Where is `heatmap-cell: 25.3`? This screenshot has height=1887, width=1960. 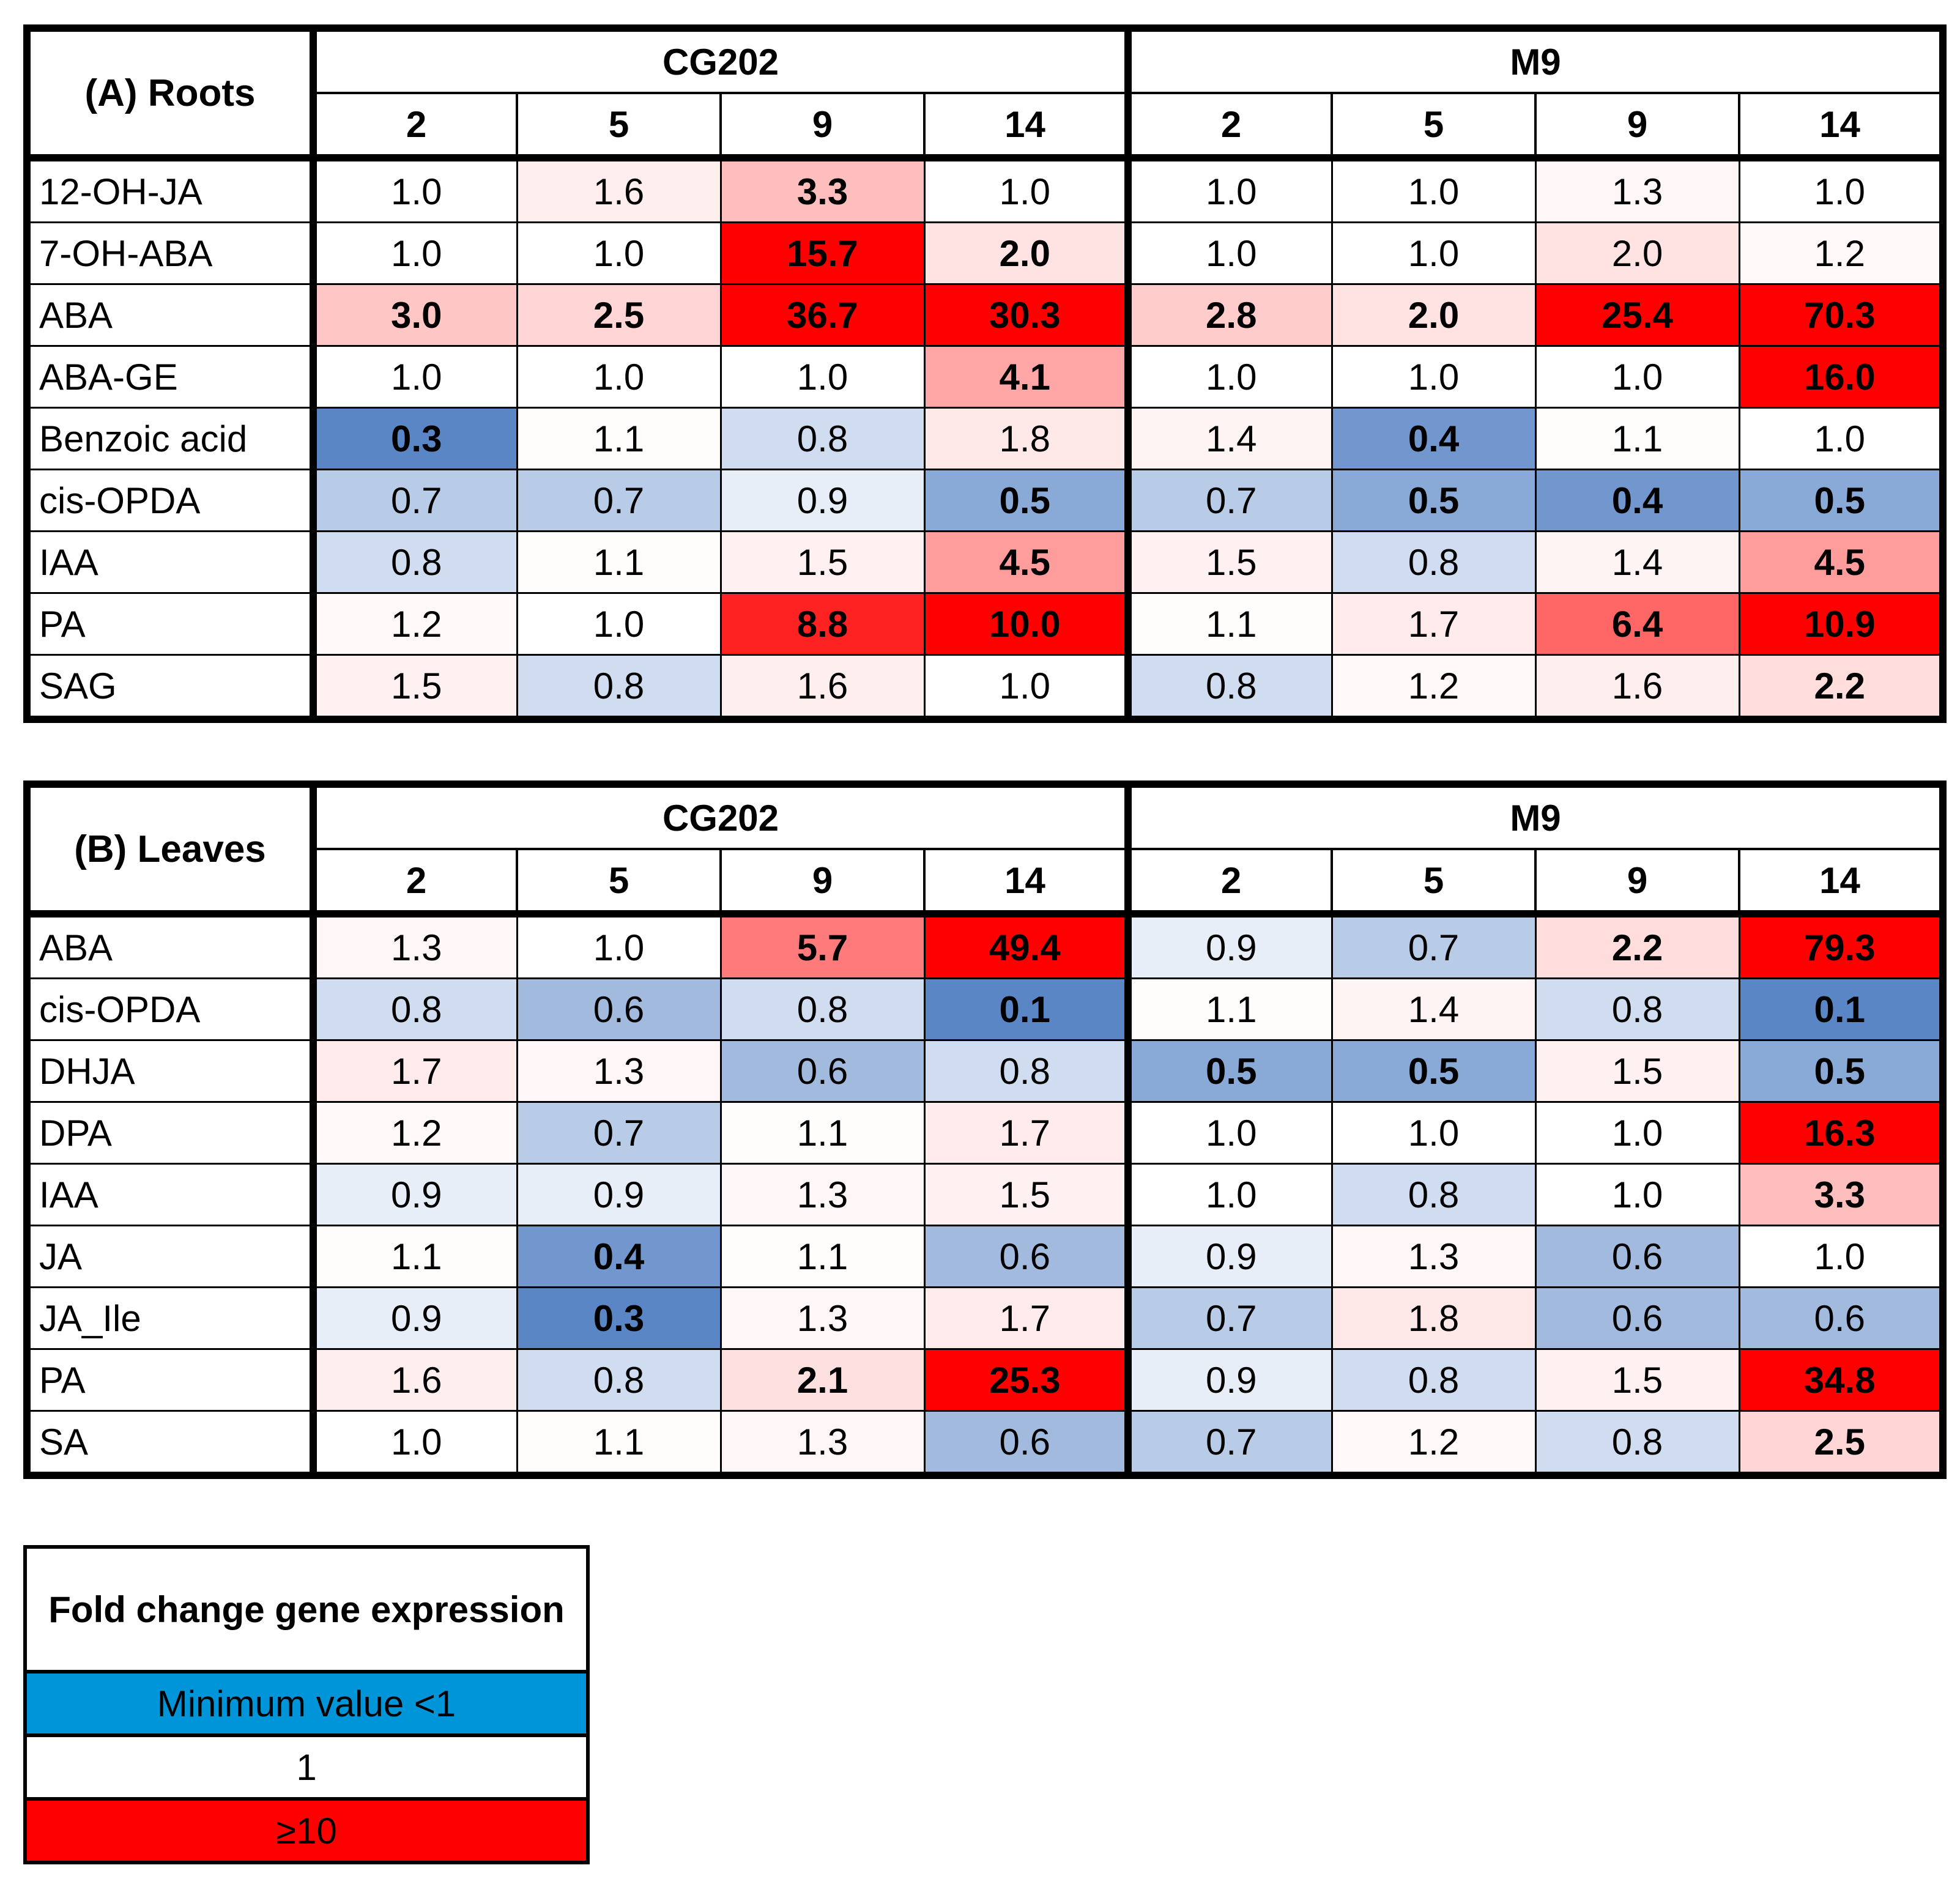
heatmap-cell: 25.3 is located at coordinates (1026, 1380).